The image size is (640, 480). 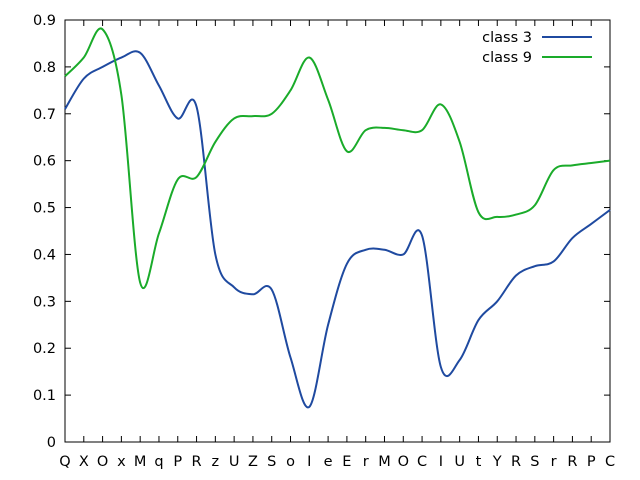 I want to click on y-tick-label: 0.3, so click(x=44, y=302).